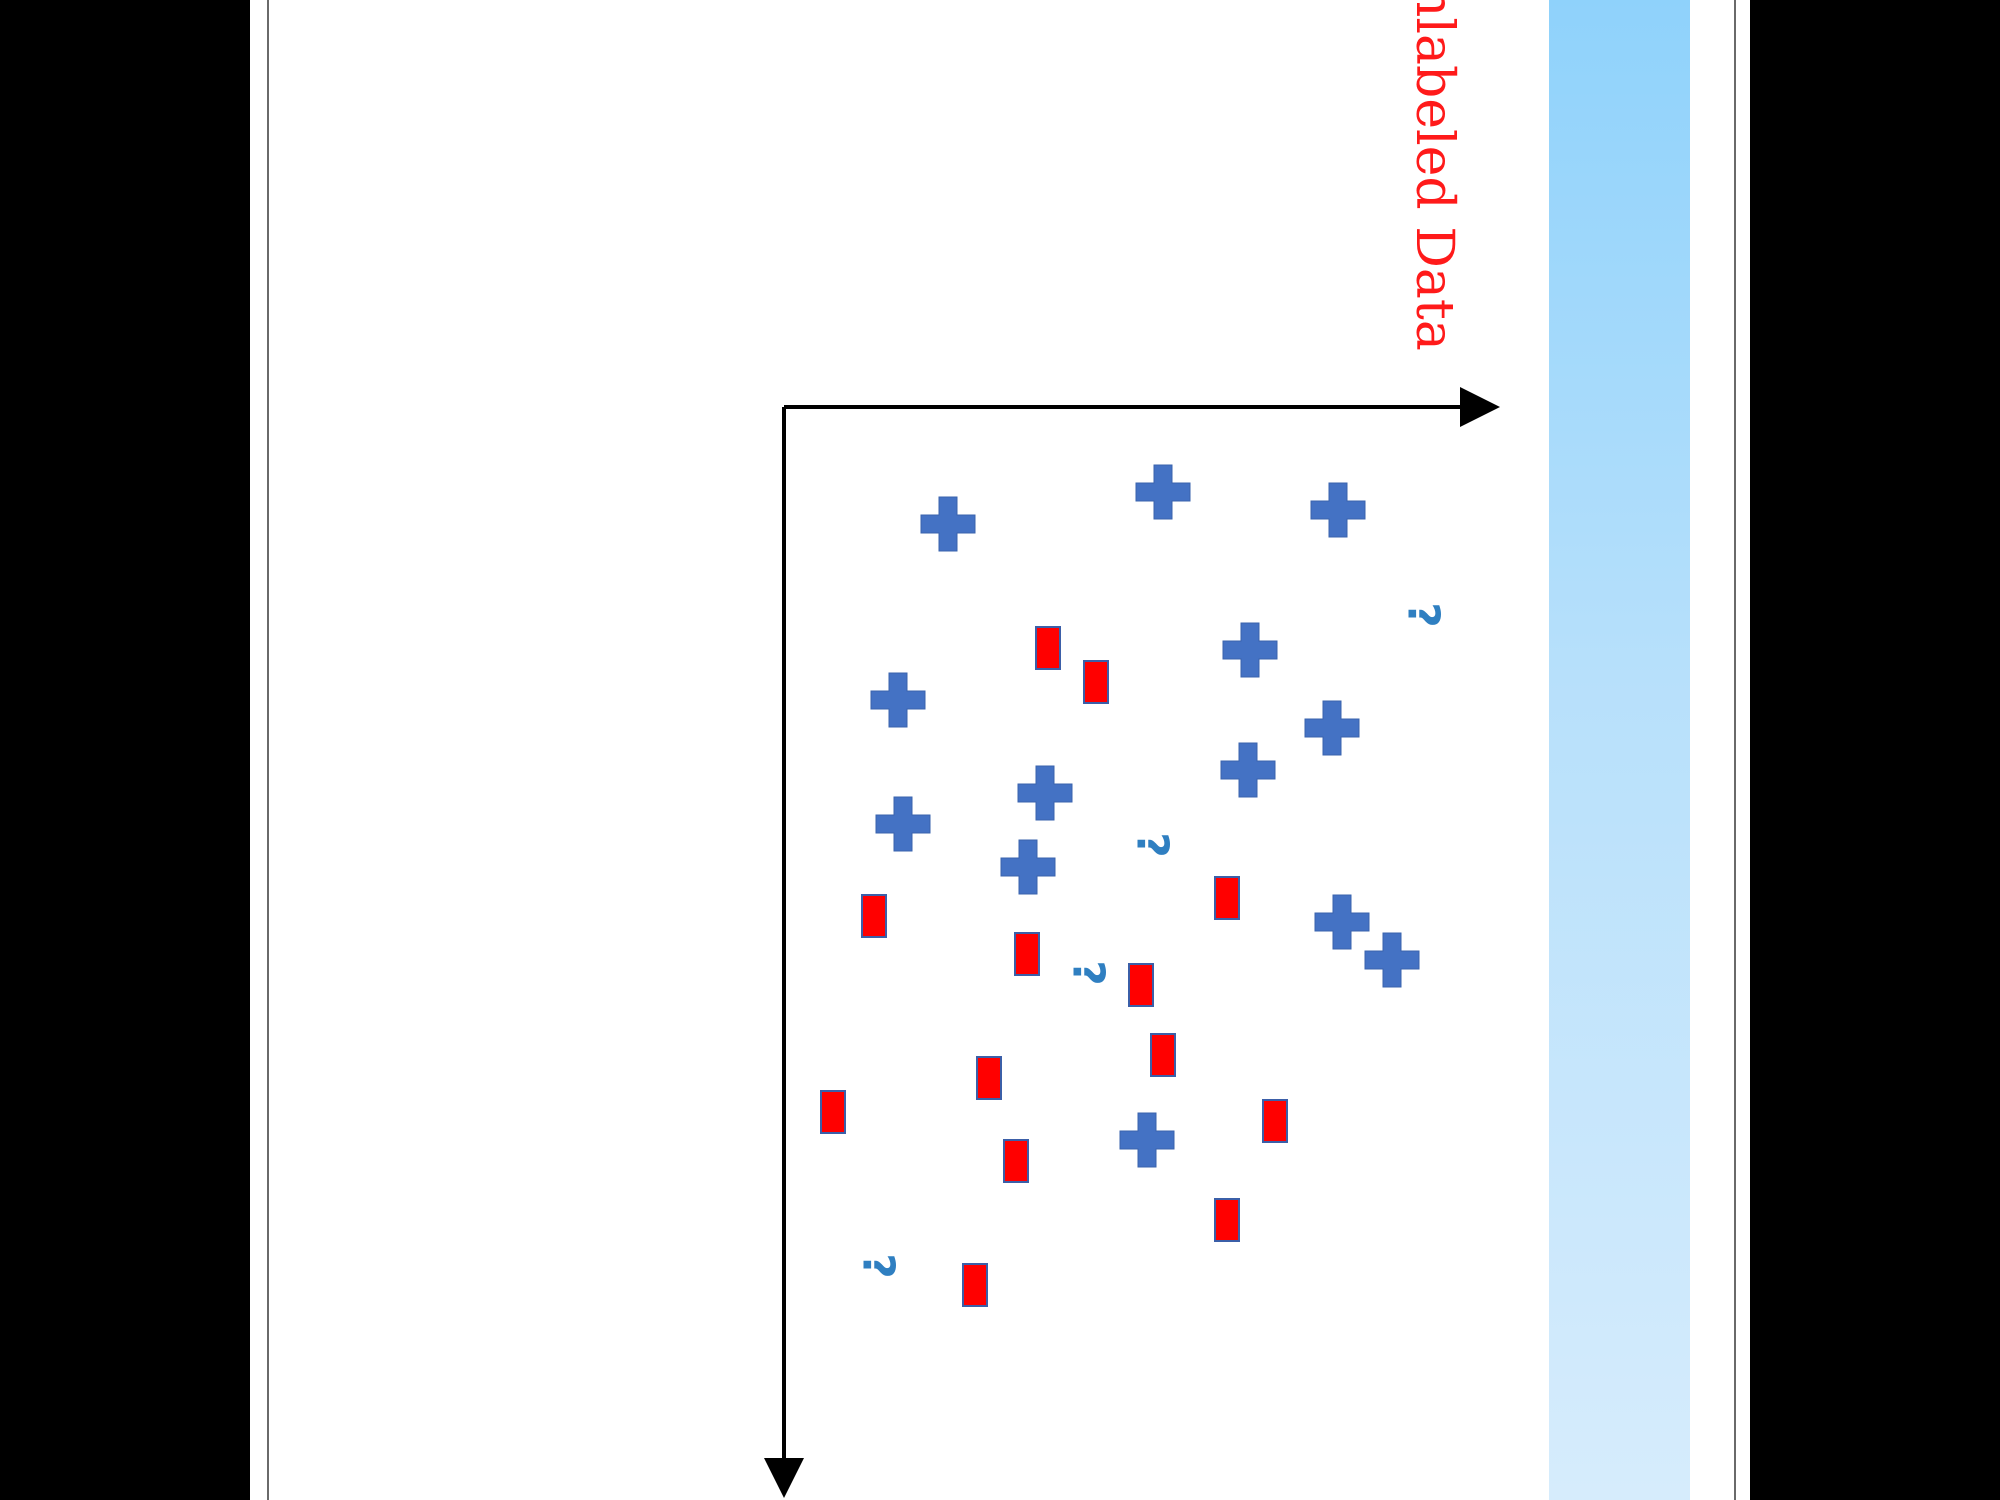 The width and height of the screenshot is (2000, 1500). Describe the element at coordinates (1735, 750) in the screenshot. I see `slide-border-right` at that location.